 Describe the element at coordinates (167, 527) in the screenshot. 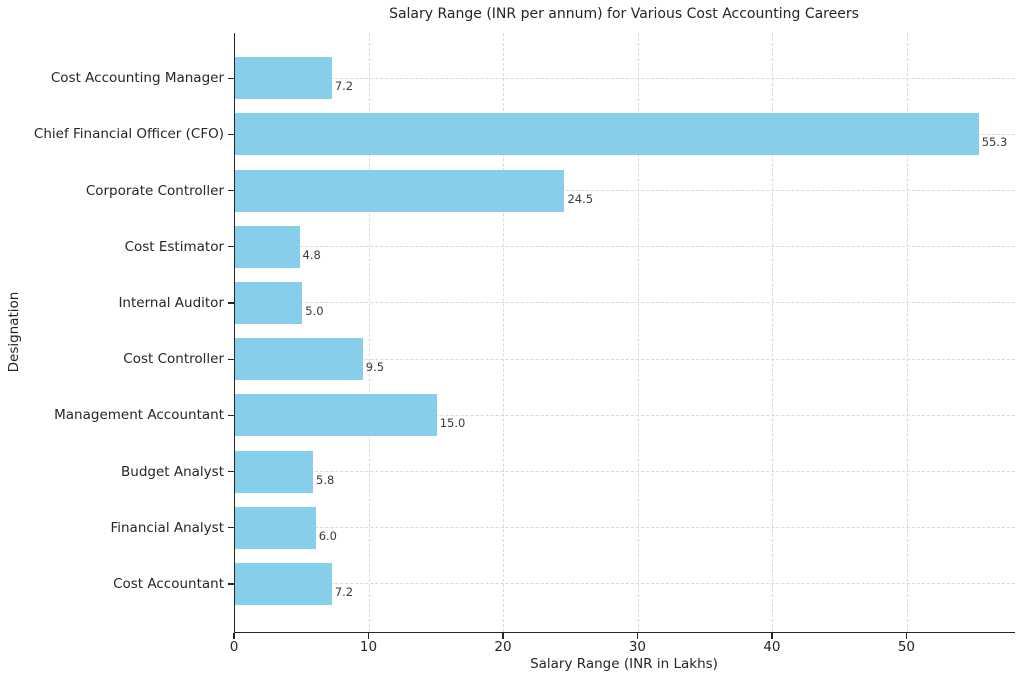

I see `y-tick-label: Financial Analyst` at that location.